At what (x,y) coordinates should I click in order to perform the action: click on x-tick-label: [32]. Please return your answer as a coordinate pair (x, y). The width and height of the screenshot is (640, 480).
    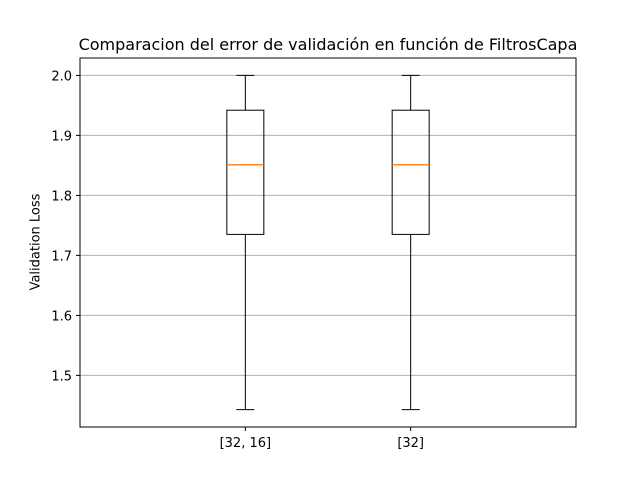
    Looking at the image, I should click on (410, 443).